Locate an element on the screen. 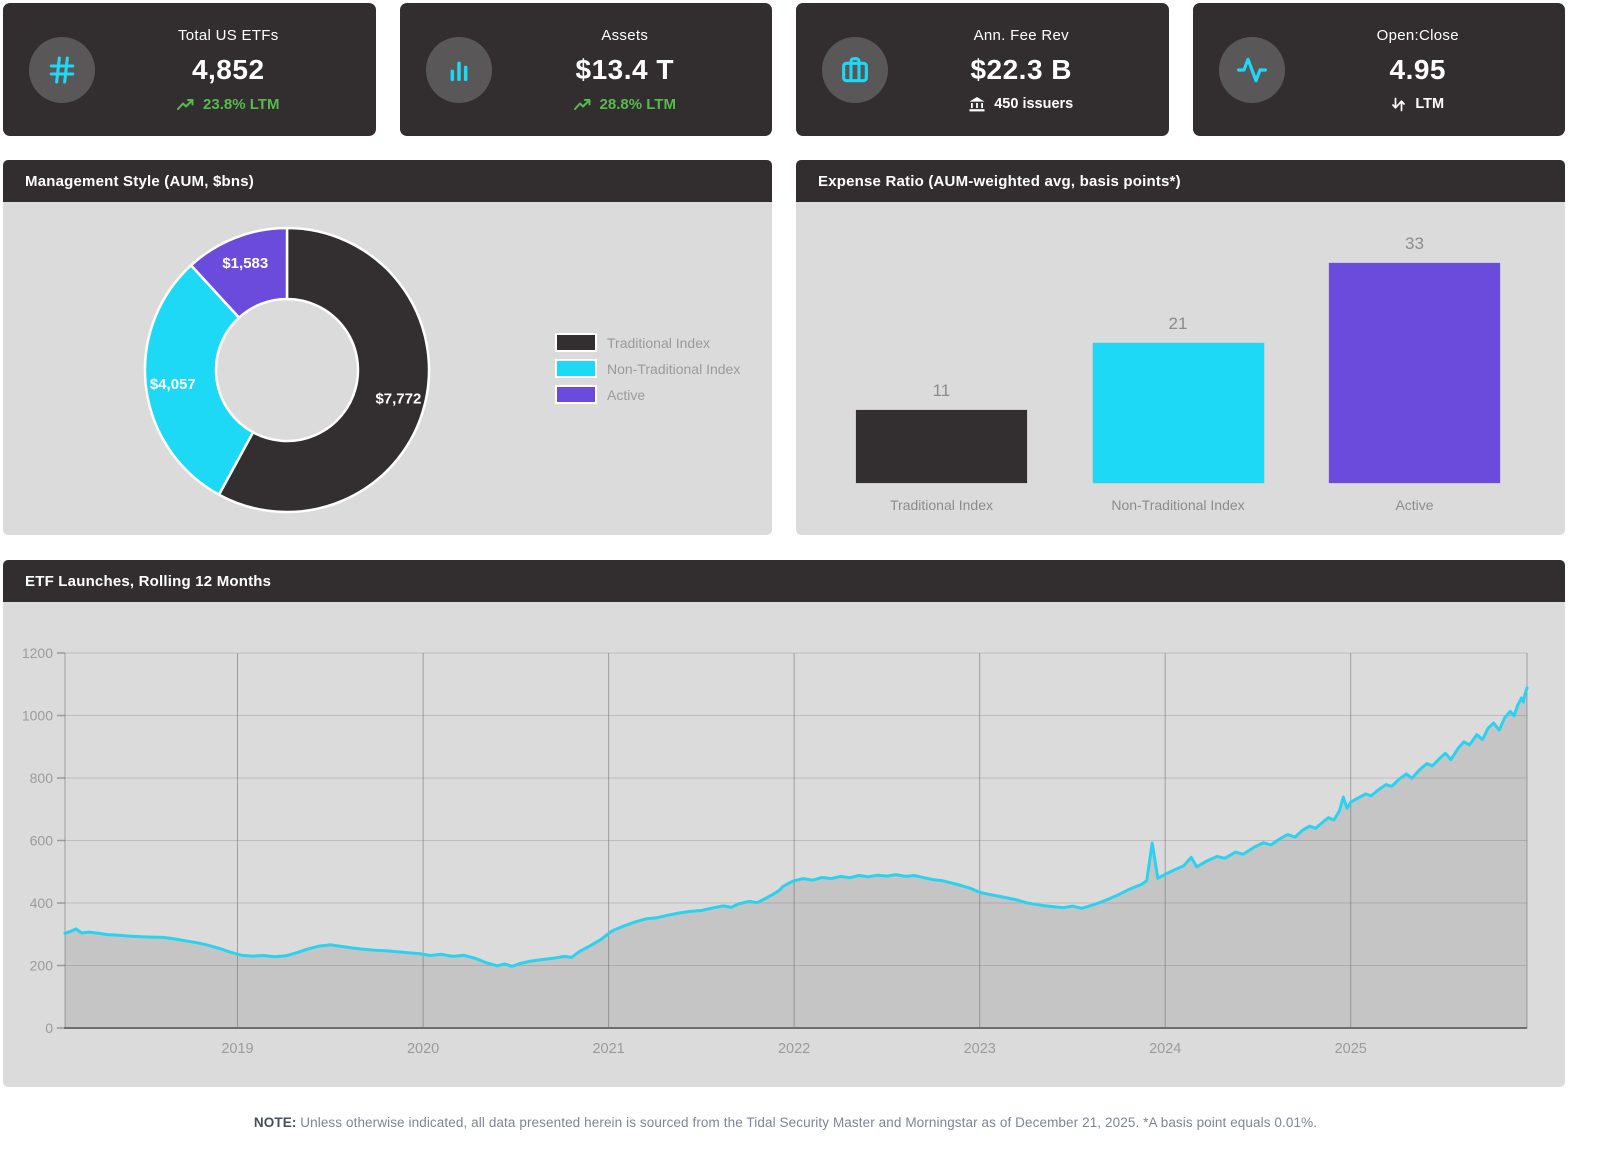 The height and width of the screenshot is (1150, 1621). y-axis-tick-label: 0 is located at coordinates (49, 1028).